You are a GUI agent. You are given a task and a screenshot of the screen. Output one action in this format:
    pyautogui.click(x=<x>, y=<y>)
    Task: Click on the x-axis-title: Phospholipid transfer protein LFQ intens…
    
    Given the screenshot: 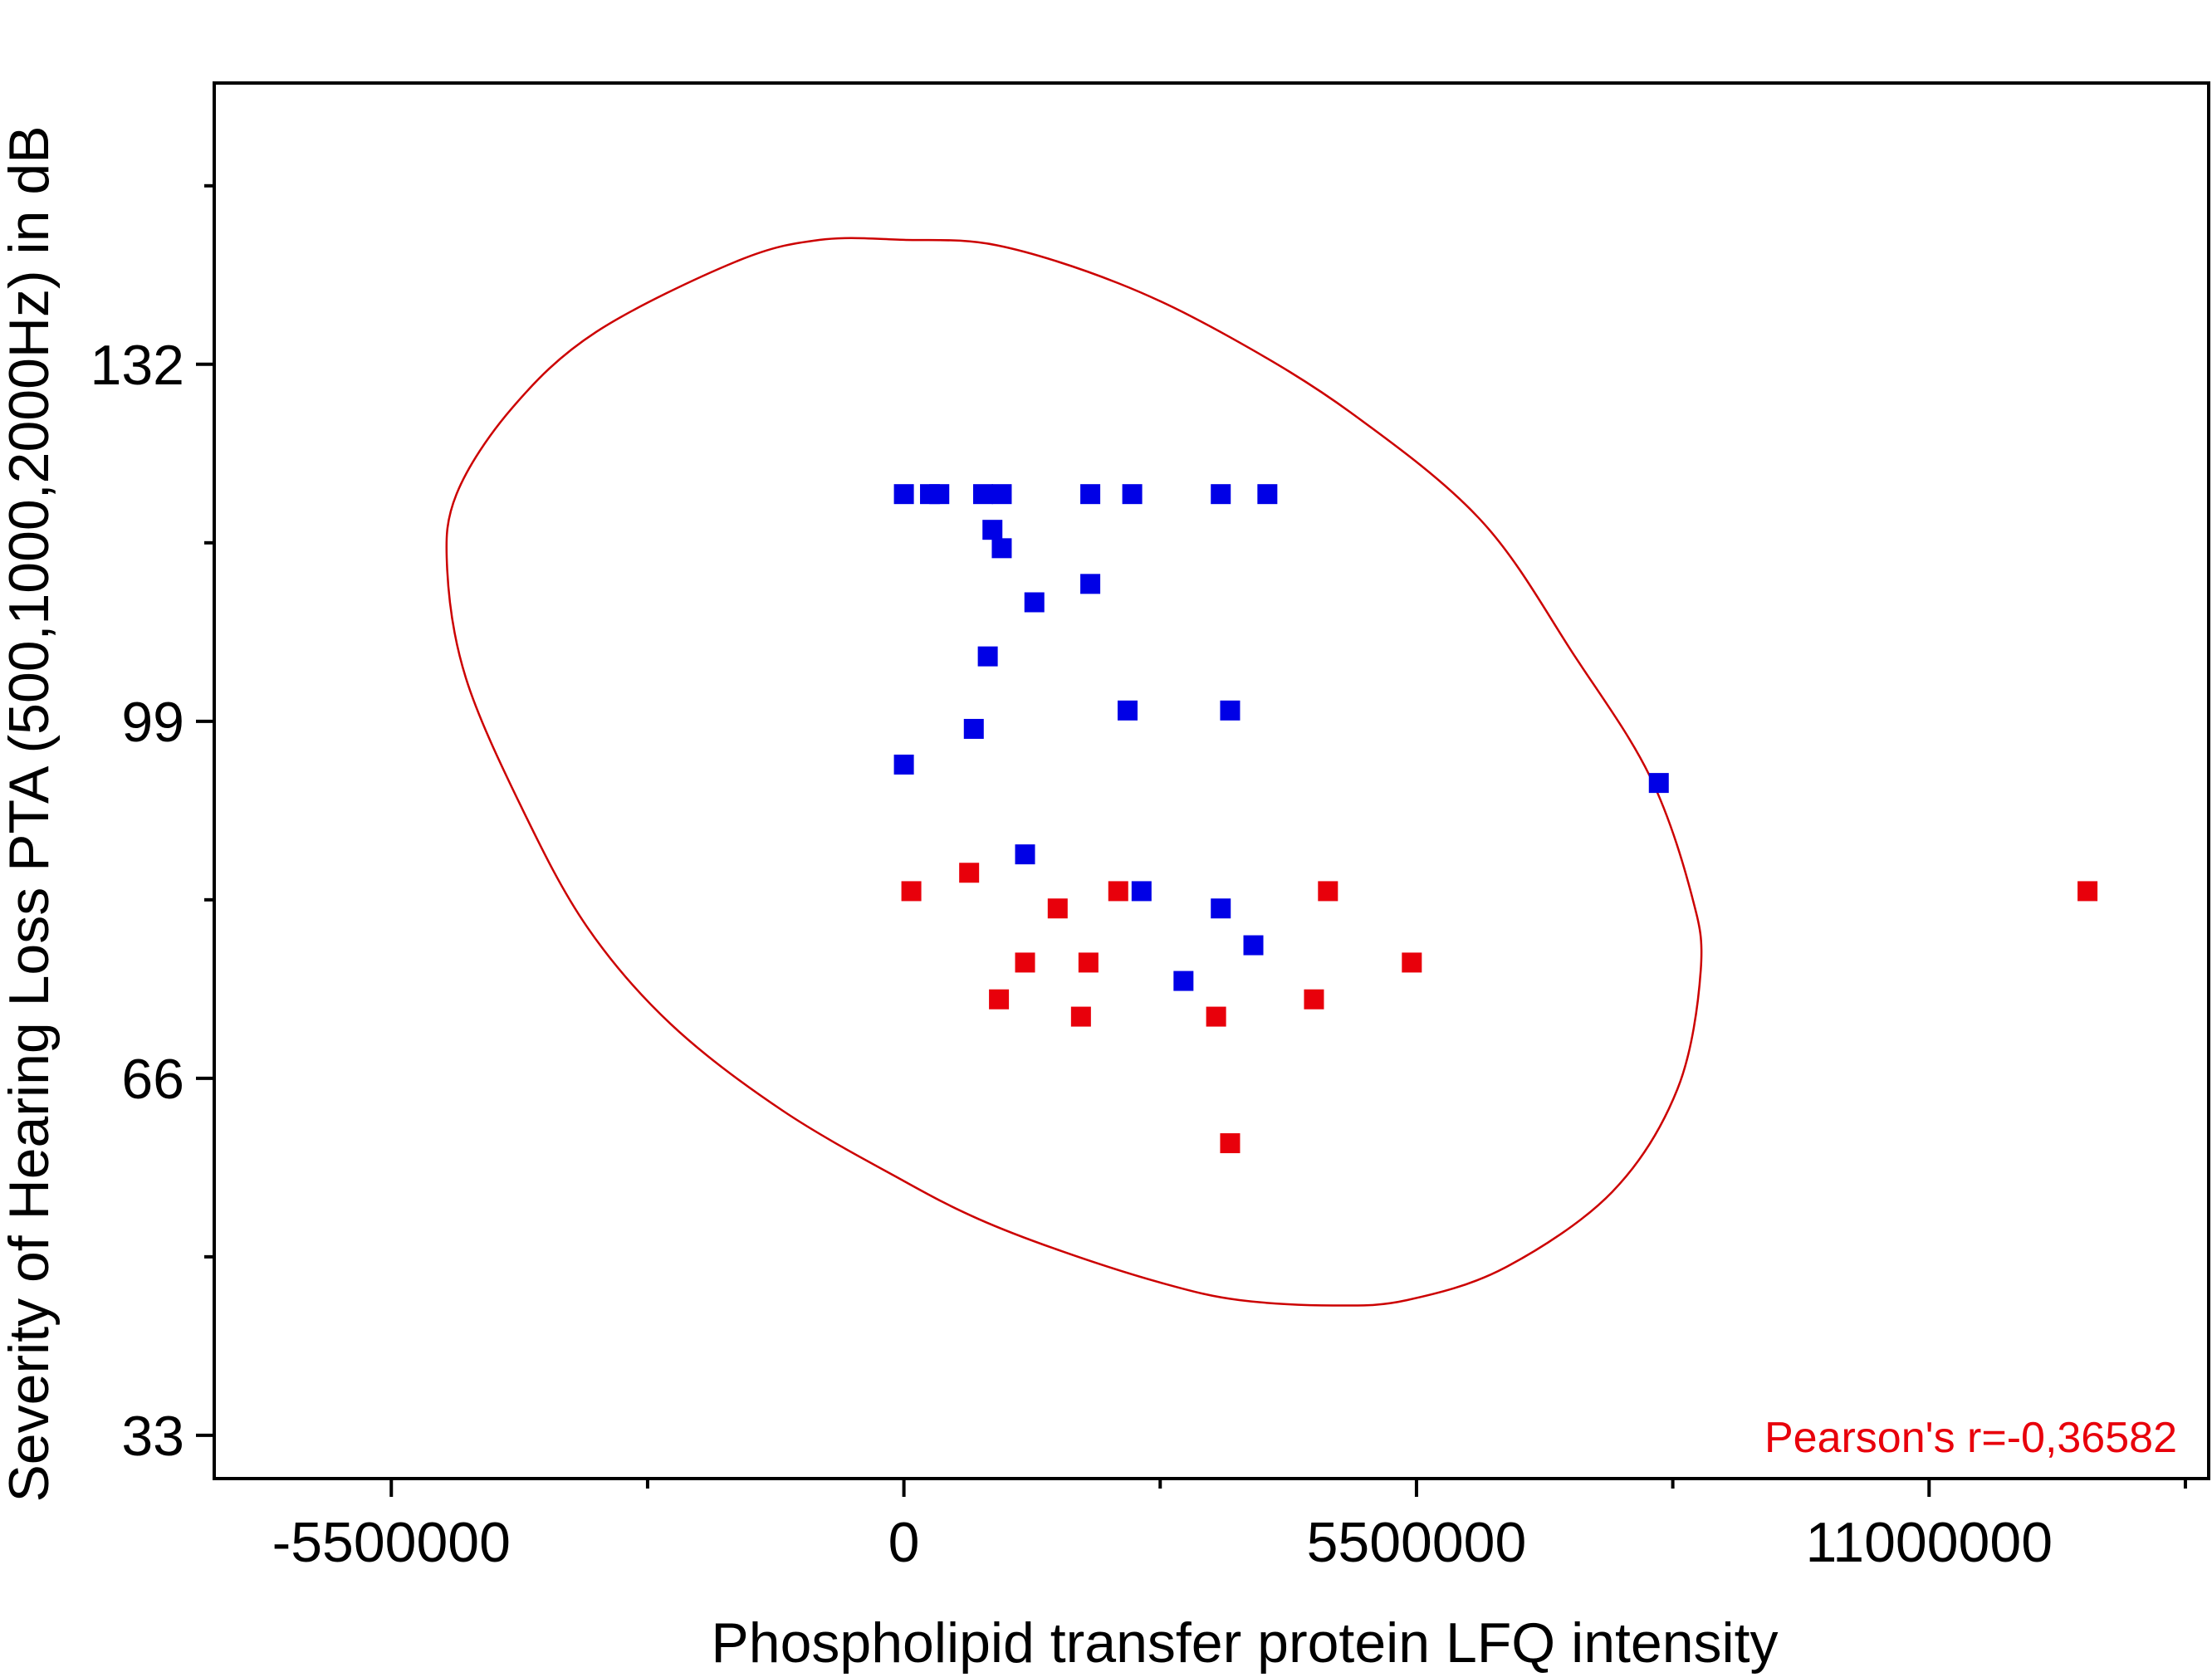 What is the action you would take?
    pyautogui.click(x=1244, y=1643)
    